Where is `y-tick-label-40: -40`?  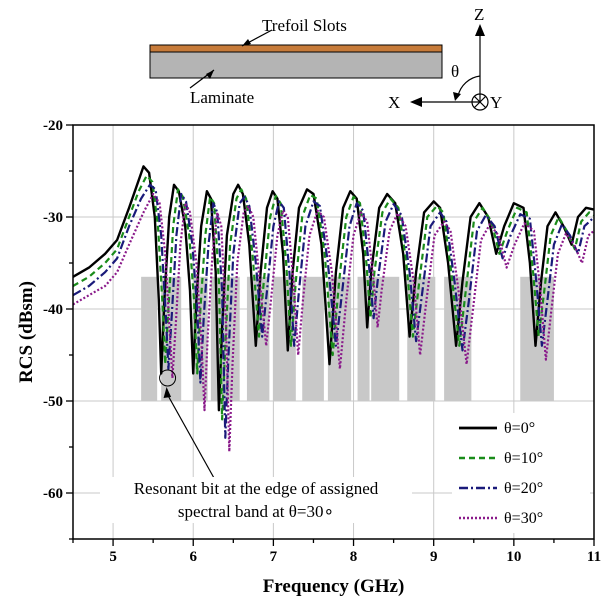 y-tick-label-40: -40 is located at coordinates (53, 310).